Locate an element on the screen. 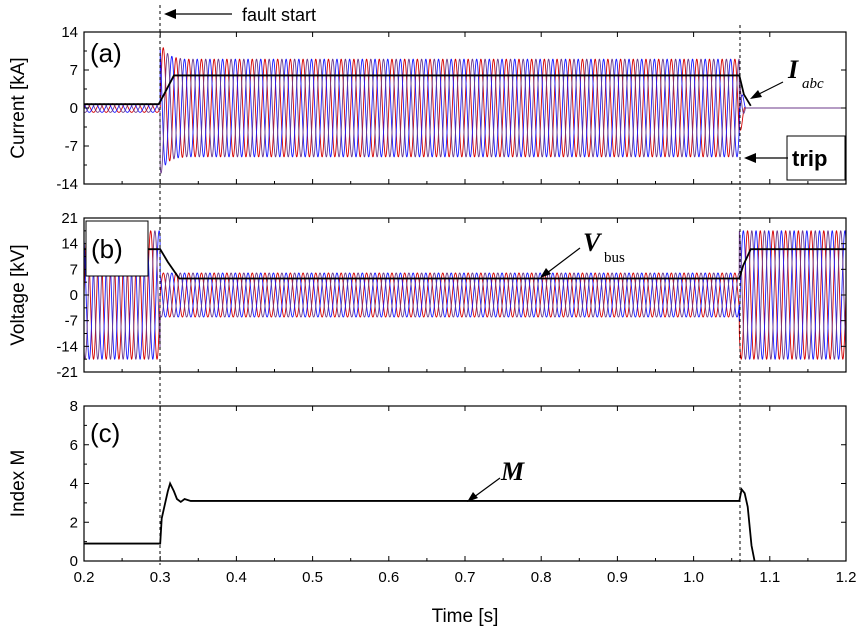 The height and width of the screenshot is (634, 864). voltage-envelope is located at coordinates (465, 264).